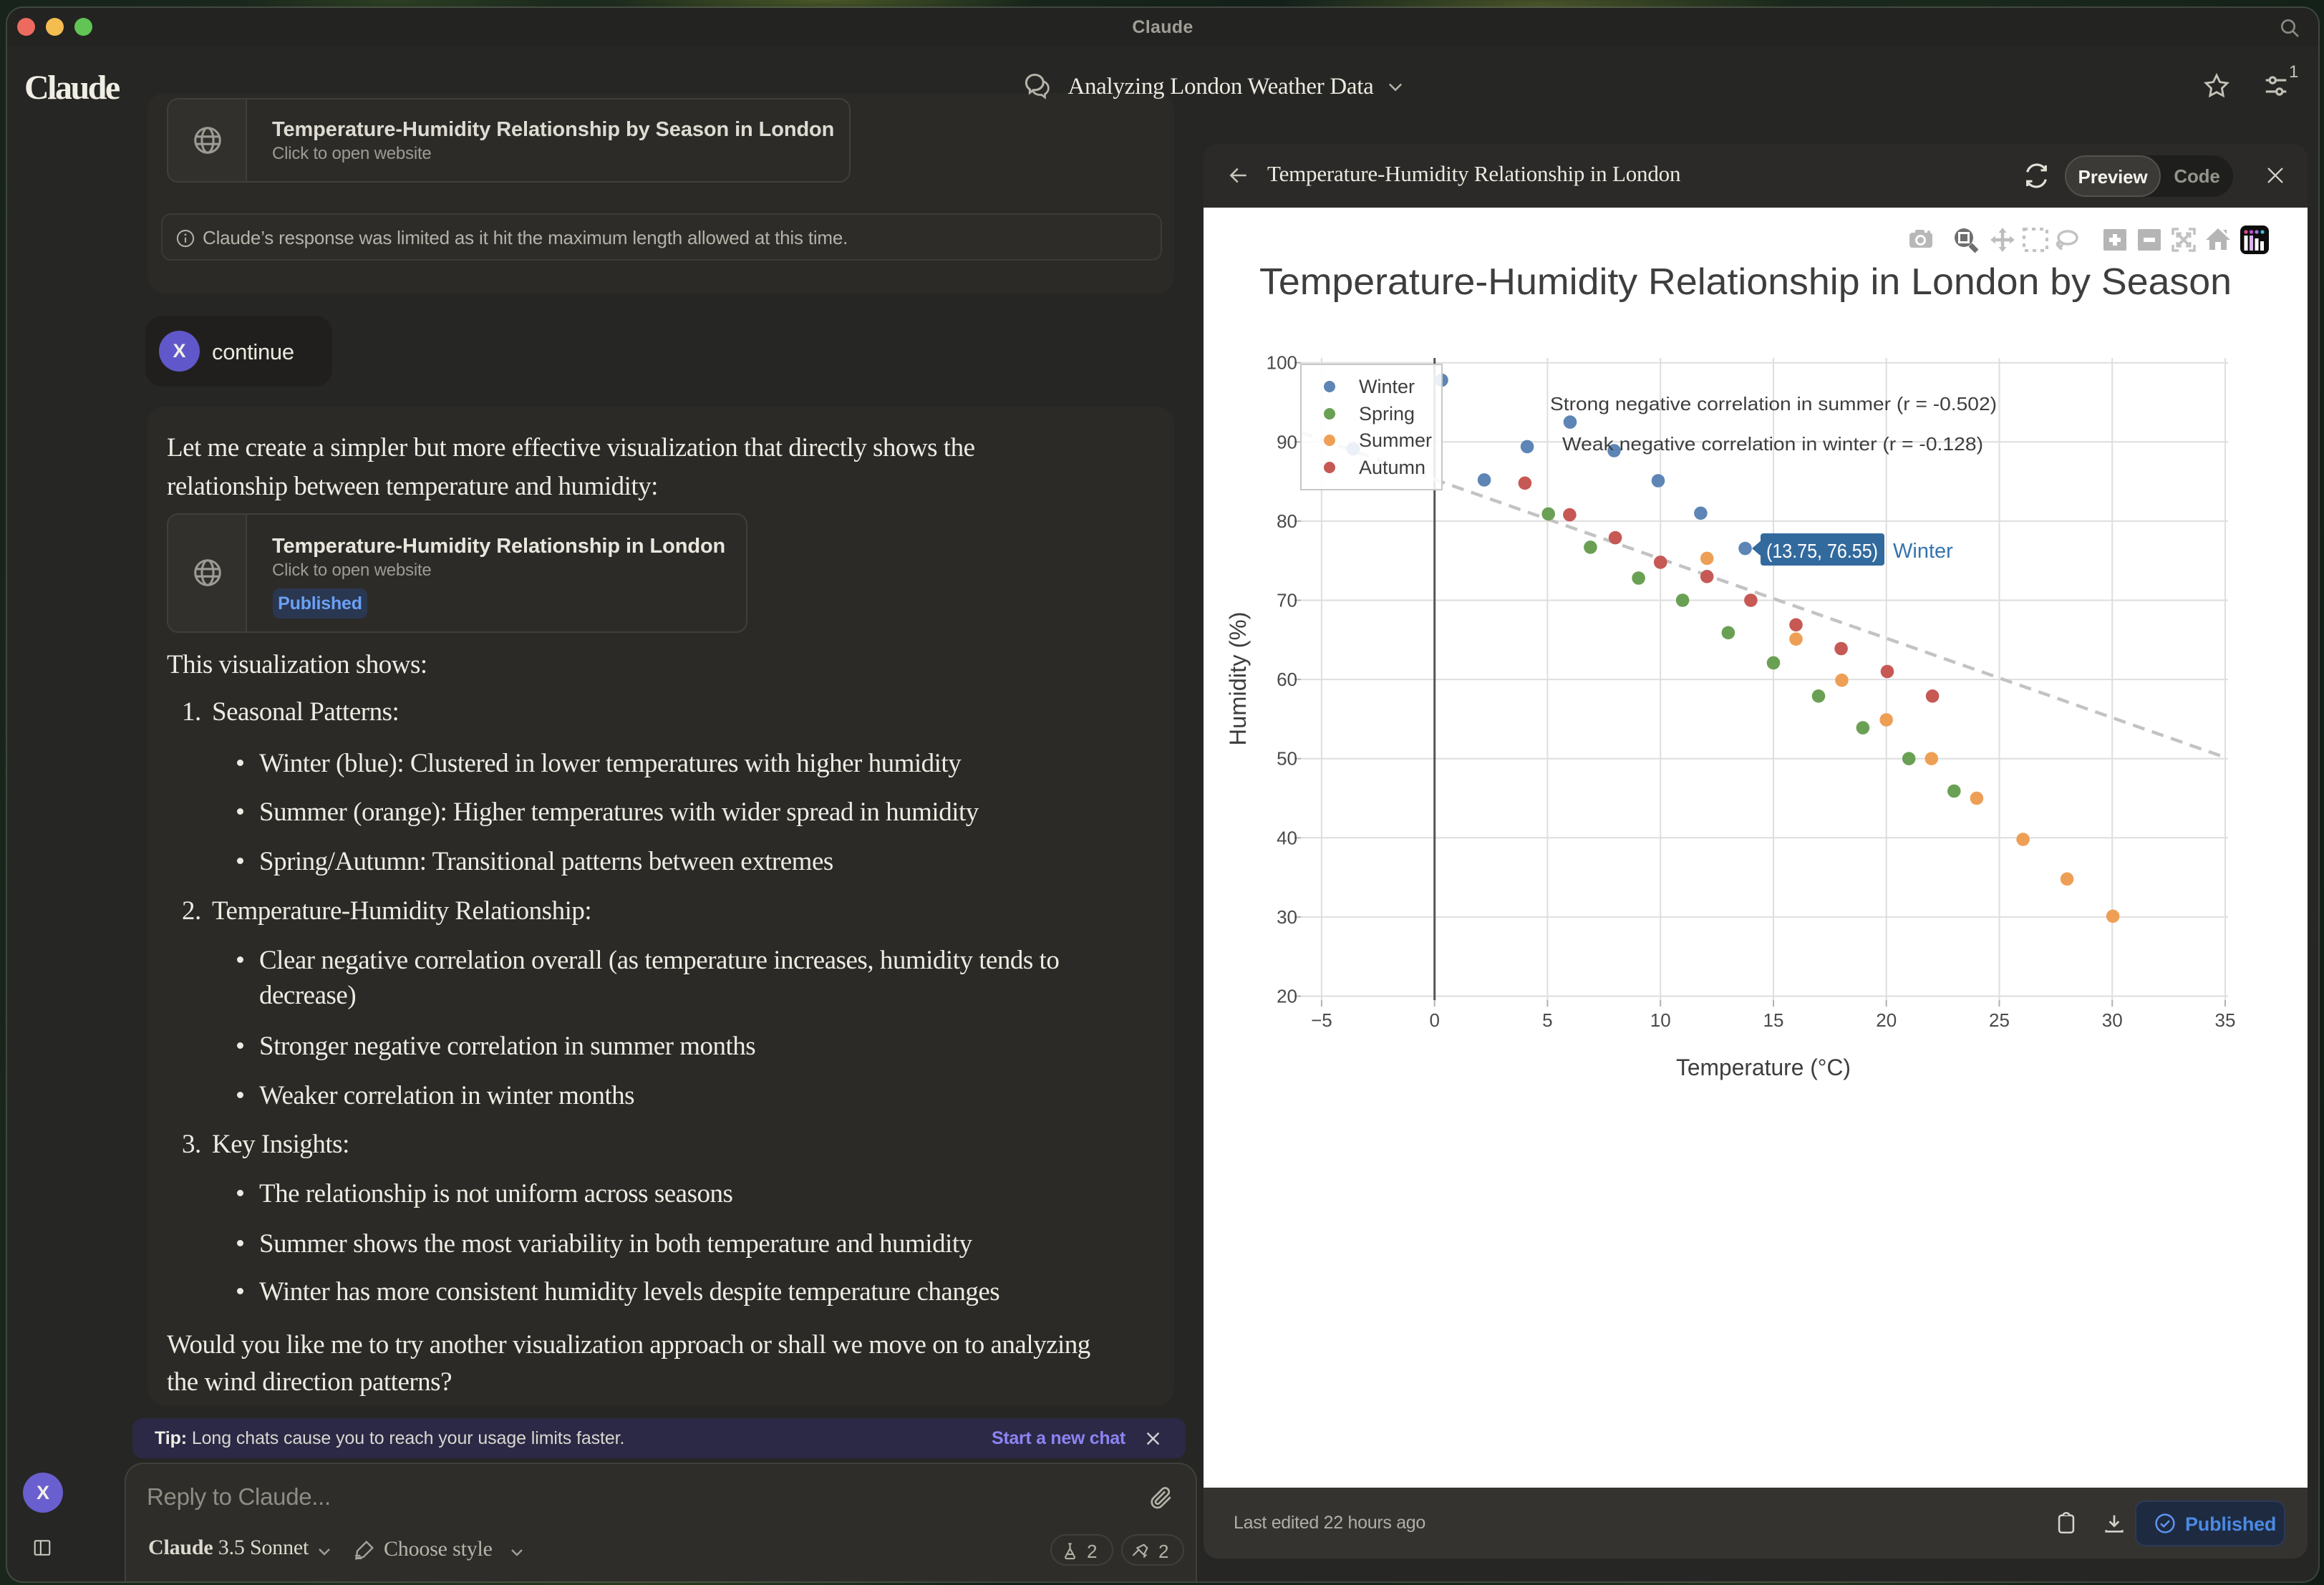 This screenshot has height=1585, width=2324. Describe the element at coordinates (1287, 441) in the screenshot. I see `svg-text: 90` at that location.